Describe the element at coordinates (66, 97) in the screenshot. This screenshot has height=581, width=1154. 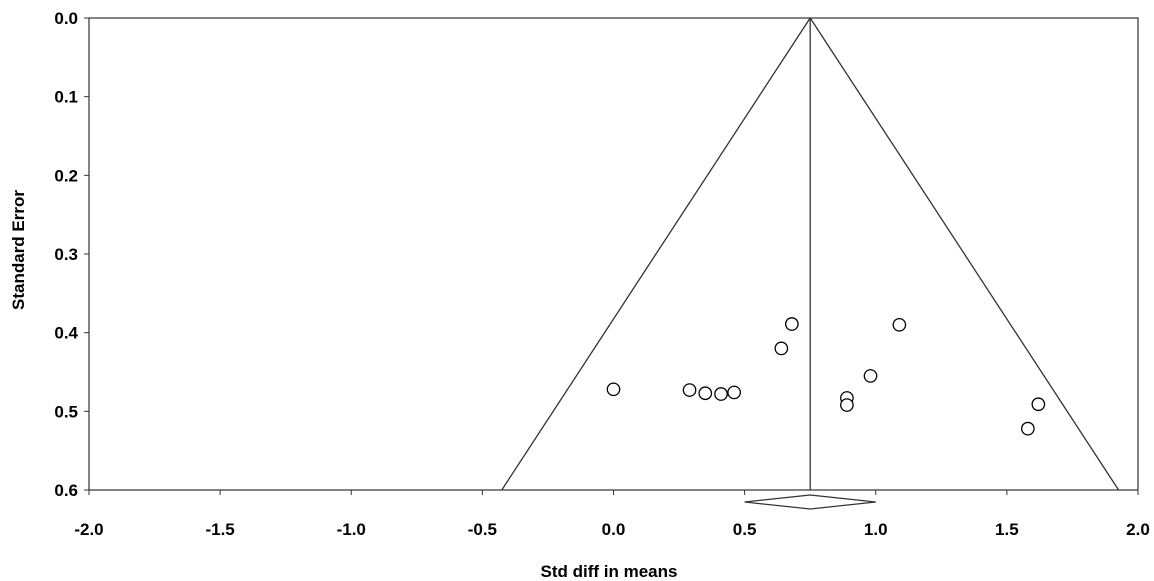
I see `y-tick-label: 0.1` at that location.